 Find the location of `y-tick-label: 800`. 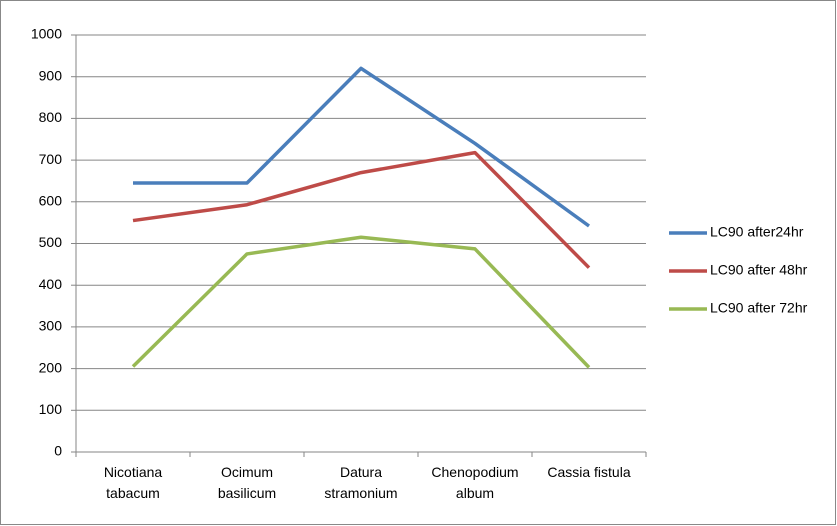

y-tick-label: 800 is located at coordinates (51, 117).